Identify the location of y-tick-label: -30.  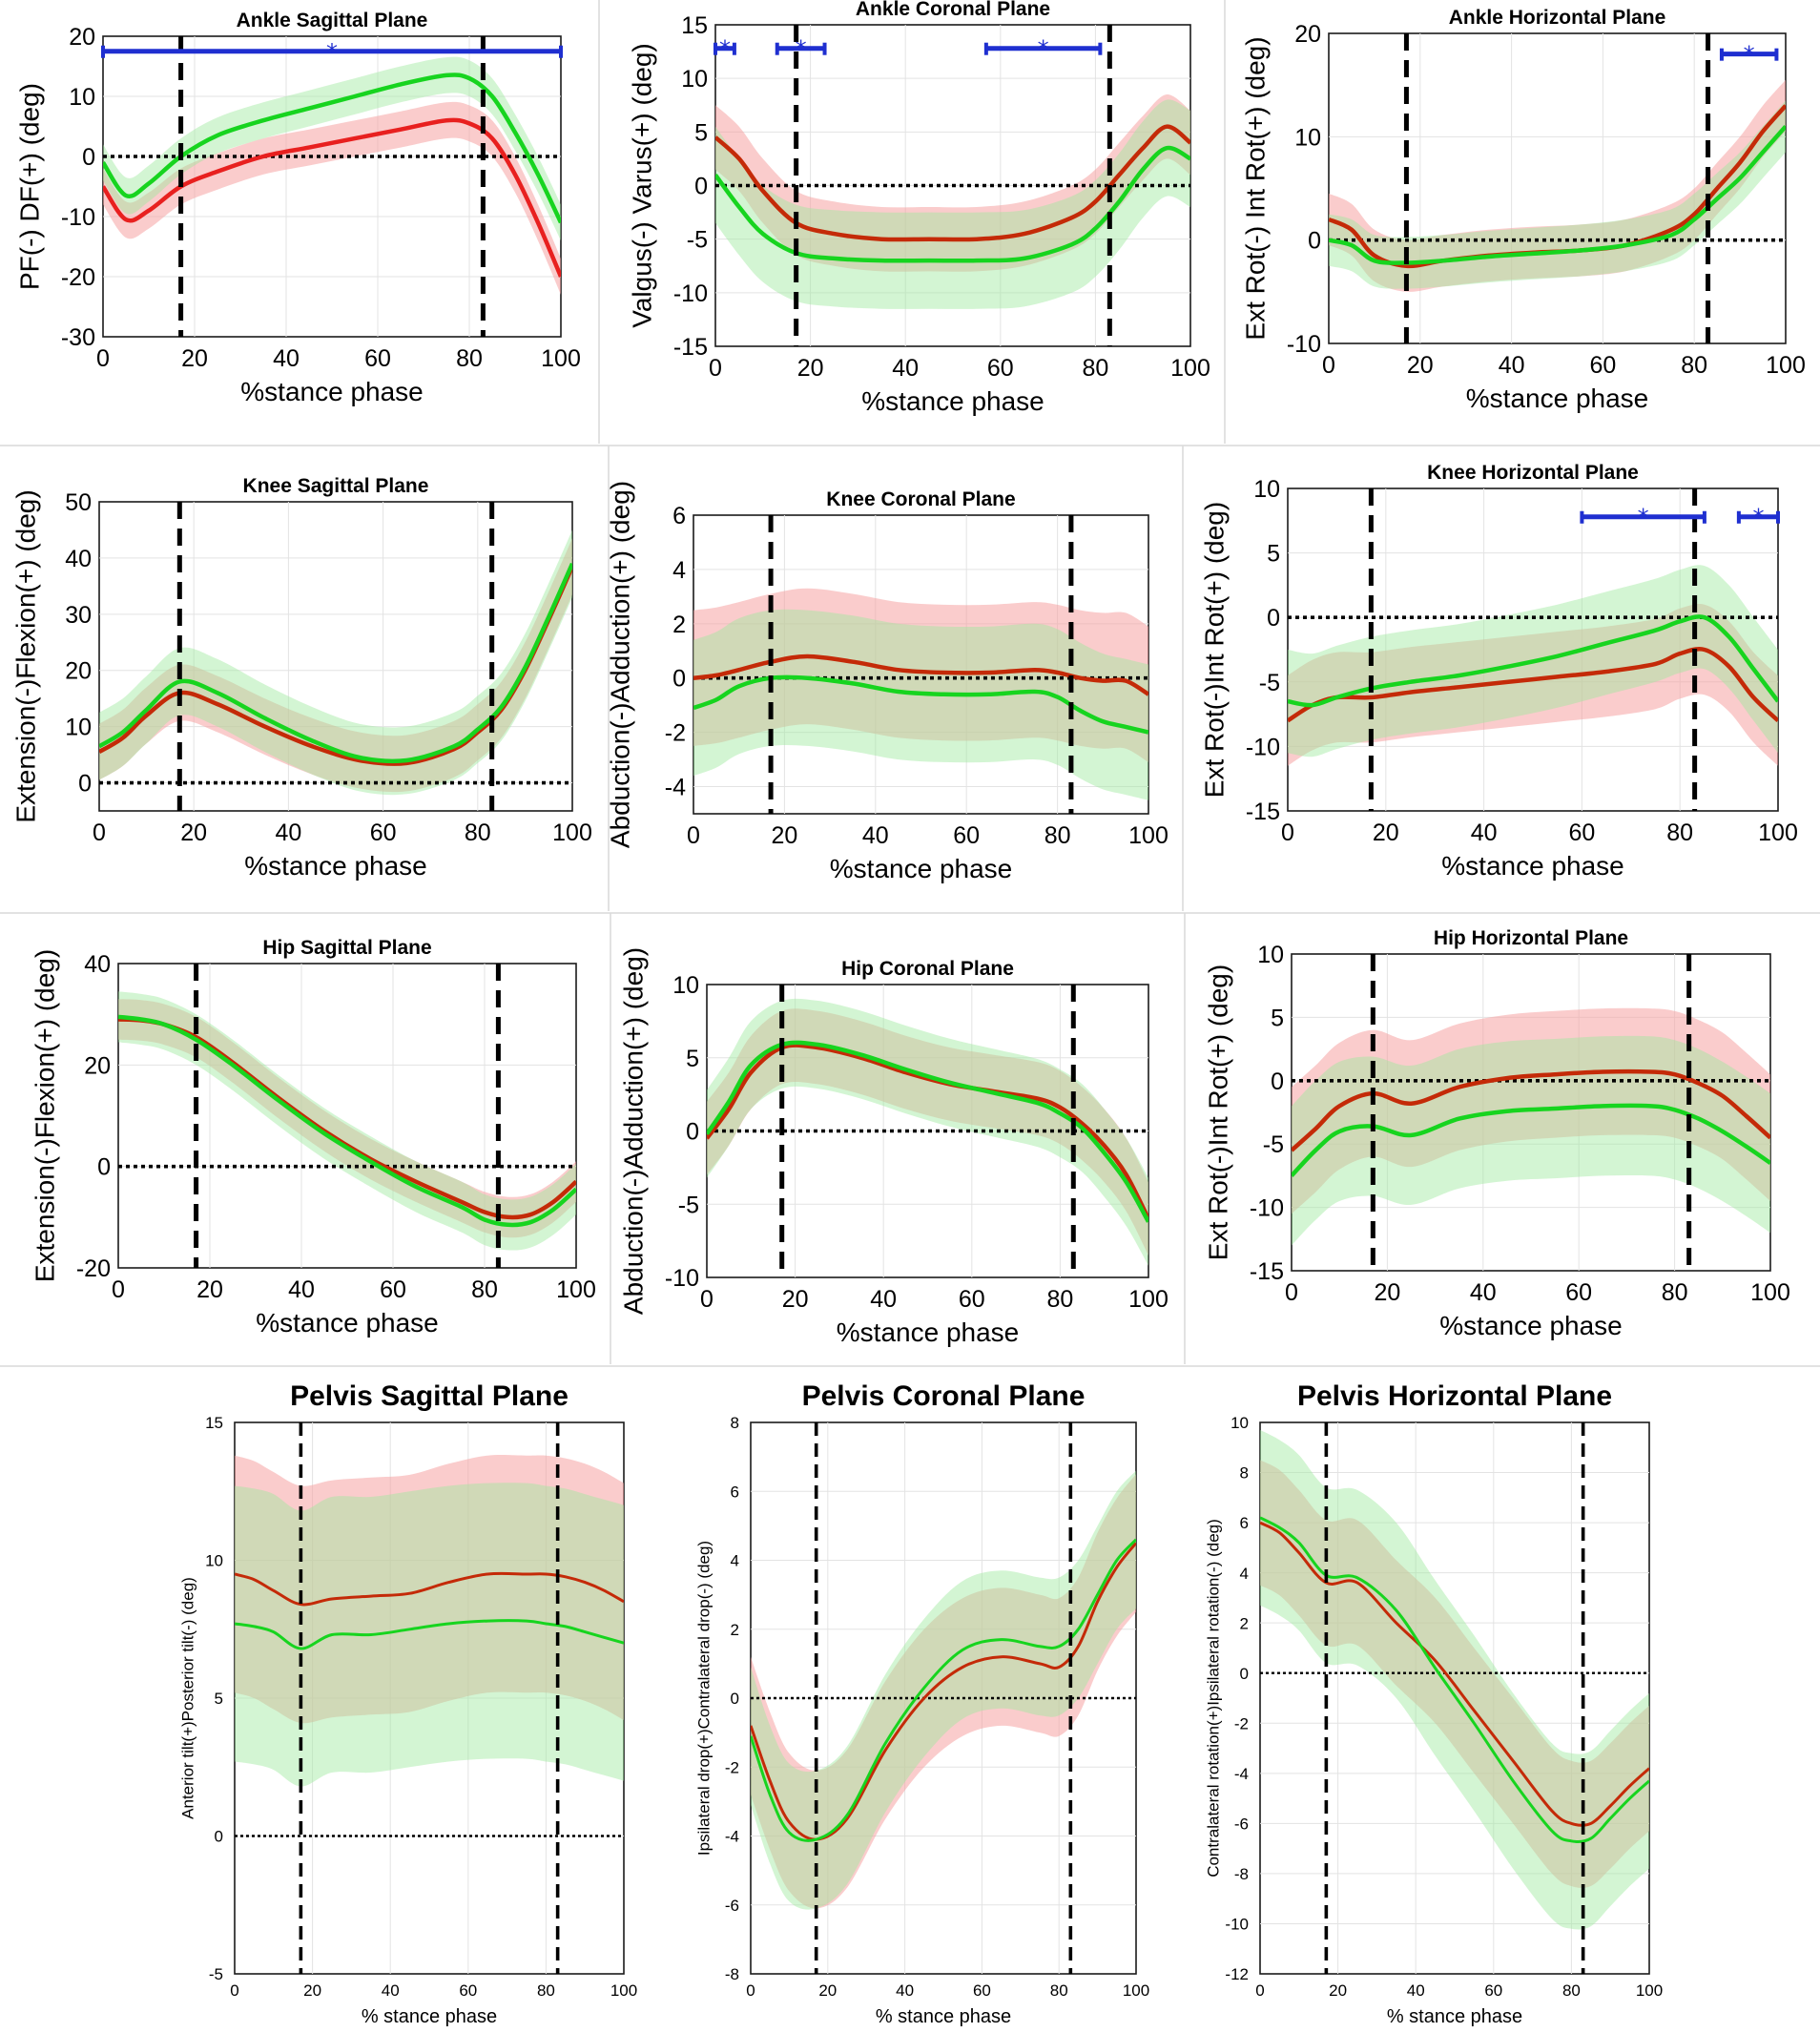
(78, 337).